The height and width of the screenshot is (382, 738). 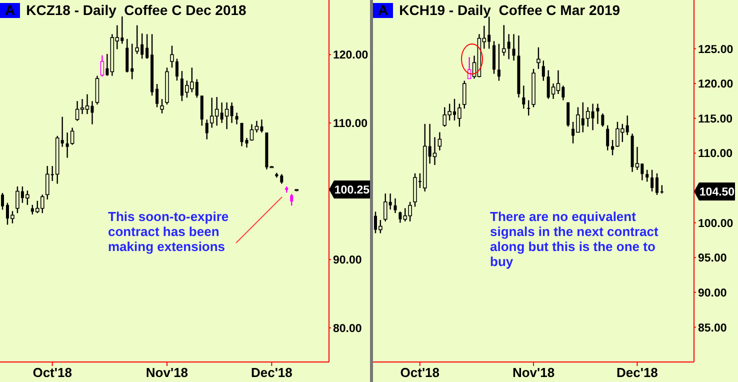 I want to click on y-tick-label: 95.00, so click(x=712, y=258).